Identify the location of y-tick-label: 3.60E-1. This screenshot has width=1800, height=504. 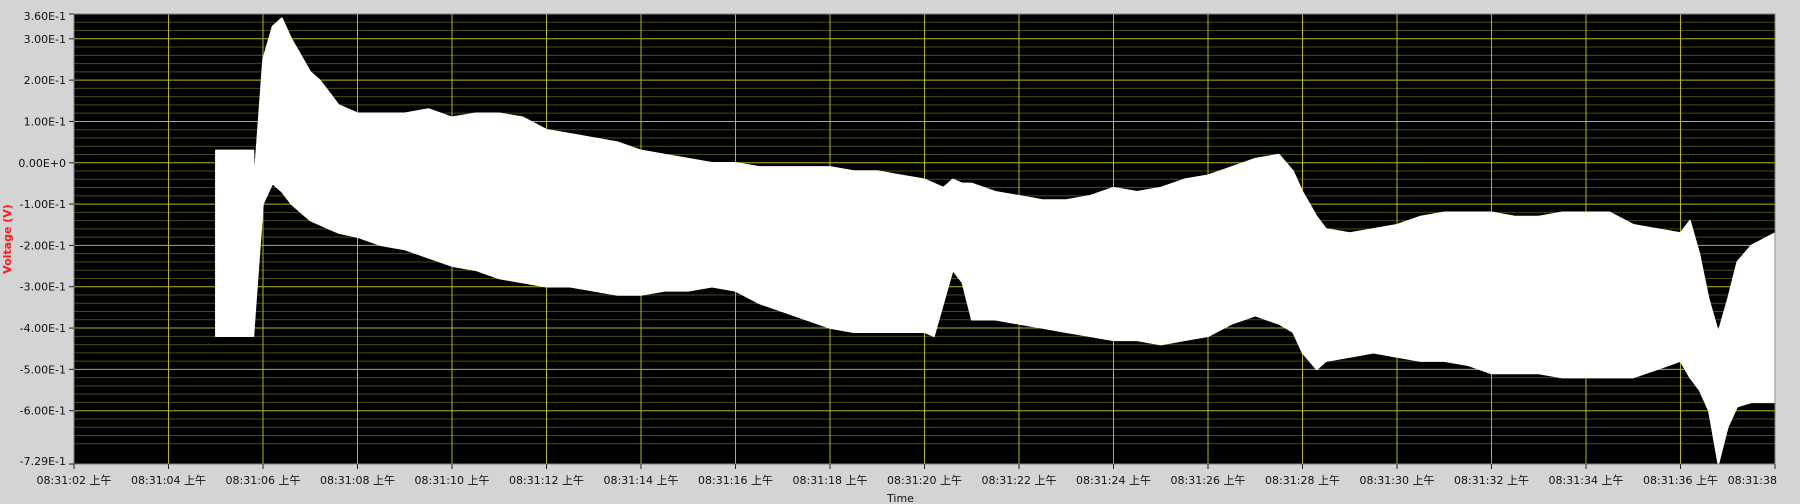
(45, 16).